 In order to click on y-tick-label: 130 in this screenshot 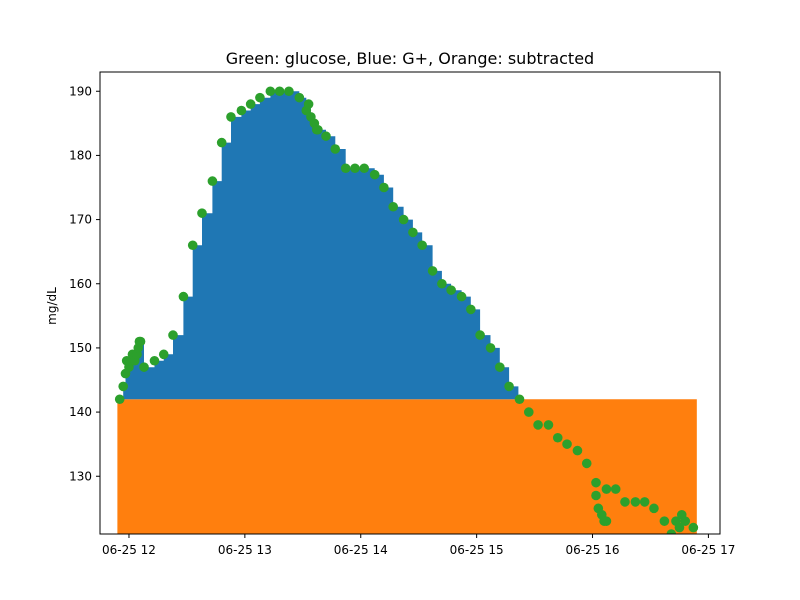, I will do `click(80, 476)`.